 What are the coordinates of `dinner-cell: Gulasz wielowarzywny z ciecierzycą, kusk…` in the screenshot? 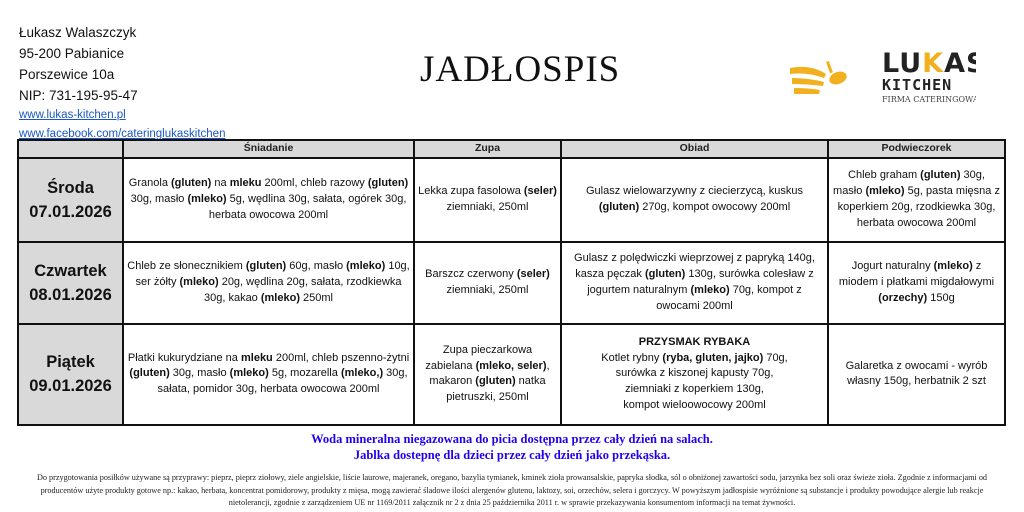 It's located at (694, 199).